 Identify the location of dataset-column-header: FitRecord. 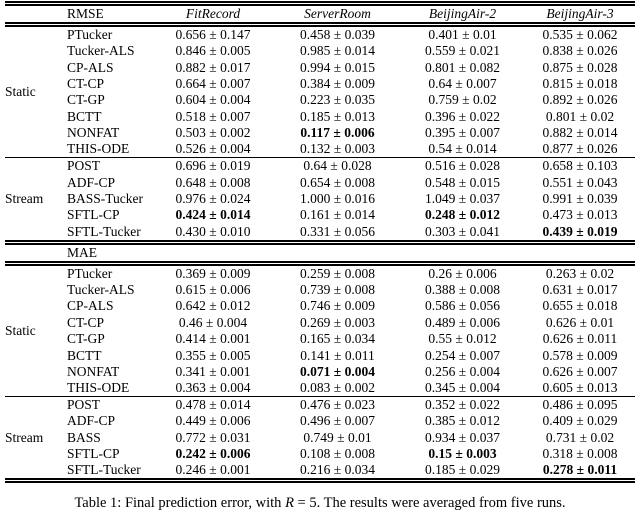
(213, 13).